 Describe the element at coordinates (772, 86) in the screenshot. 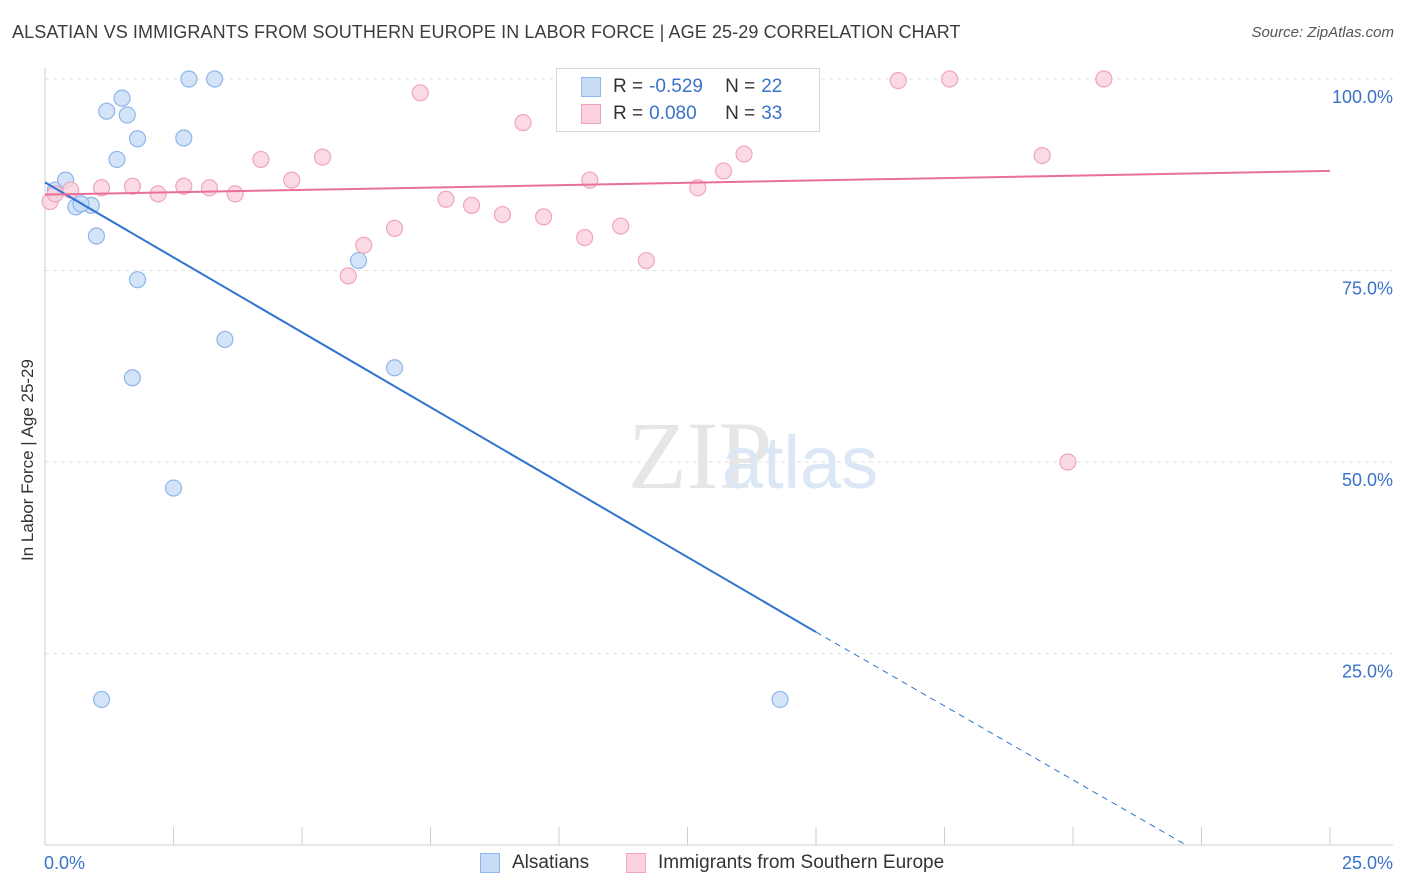

I see `n-value: 22` at that location.